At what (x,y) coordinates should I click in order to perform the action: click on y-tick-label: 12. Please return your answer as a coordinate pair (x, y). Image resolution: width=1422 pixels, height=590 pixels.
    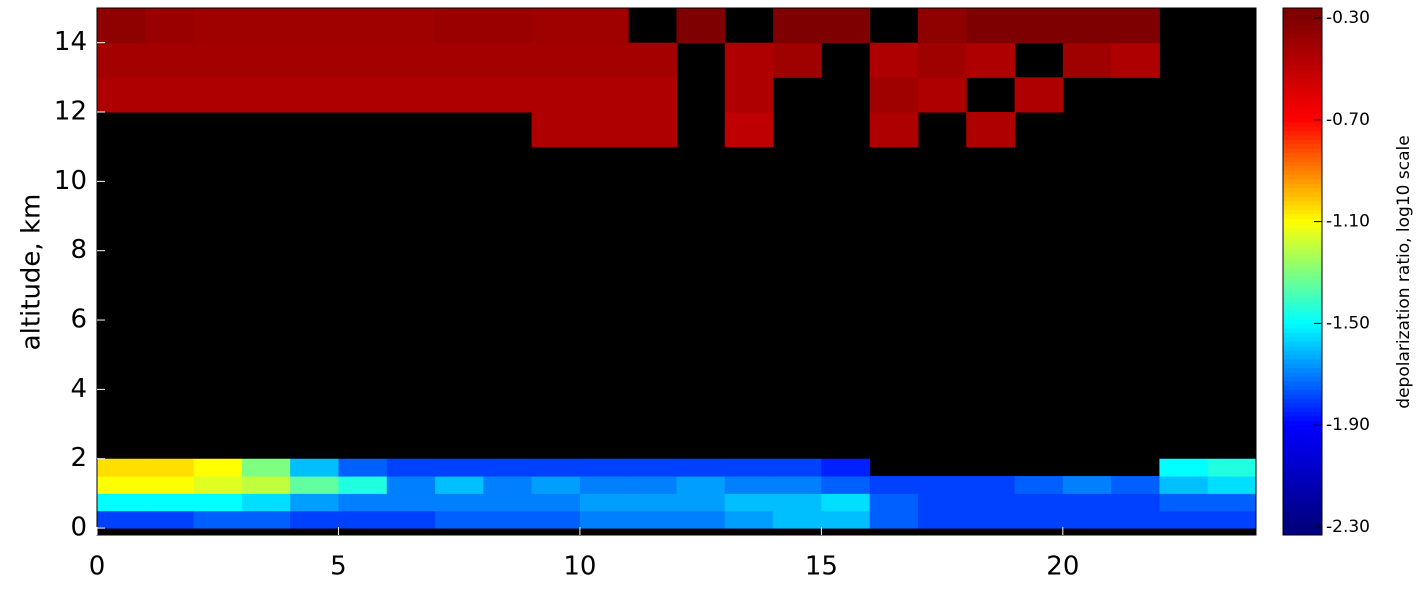
    Looking at the image, I should click on (70, 112).